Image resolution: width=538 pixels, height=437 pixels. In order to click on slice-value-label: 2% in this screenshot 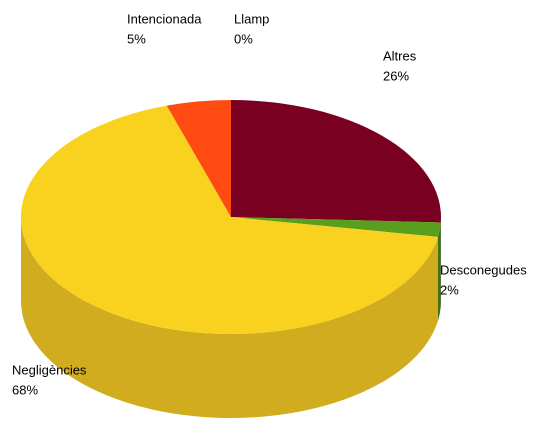, I will do `click(449, 289)`.